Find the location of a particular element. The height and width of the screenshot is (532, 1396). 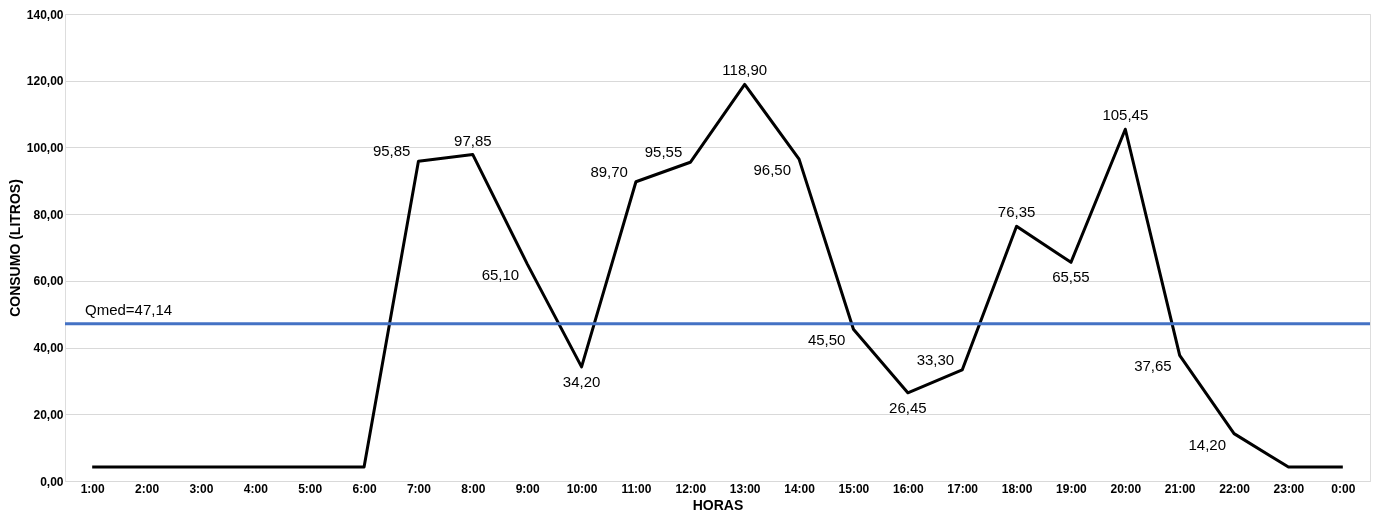

data-label: 118,90 is located at coordinates (745, 70).